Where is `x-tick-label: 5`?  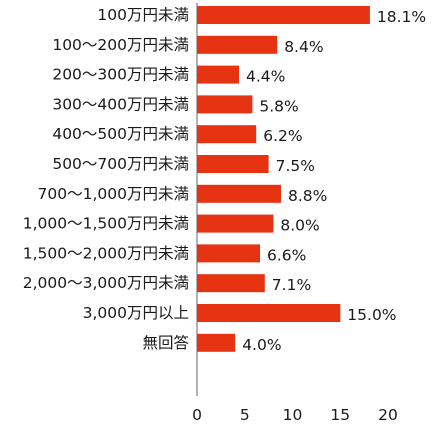 x-tick-label: 5 is located at coordinates (245, 415).